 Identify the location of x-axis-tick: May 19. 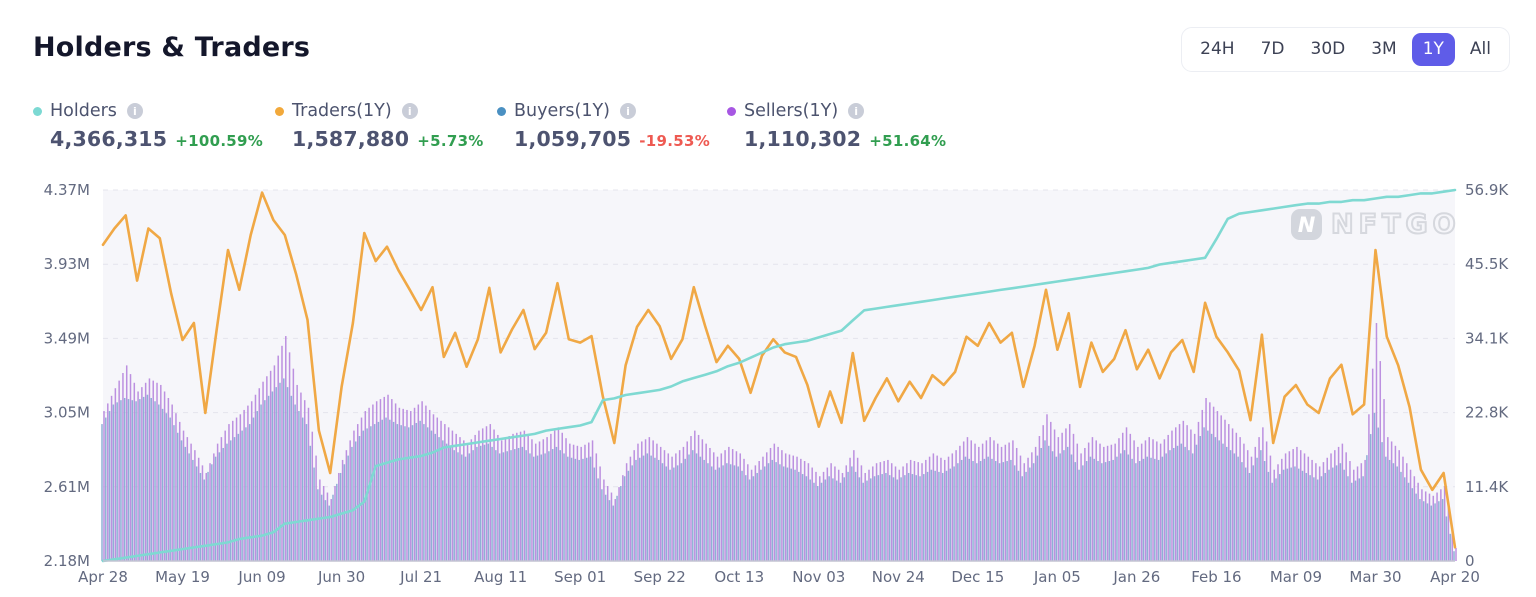
(182, 577).